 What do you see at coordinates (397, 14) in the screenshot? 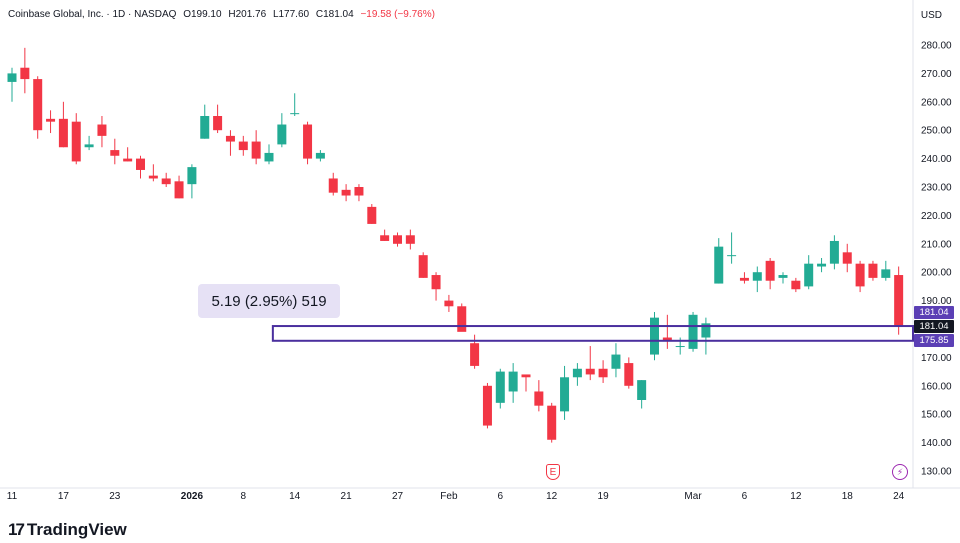
I see `change-value: −19.58 (−9.76%)` at bounding box center [397, 14].